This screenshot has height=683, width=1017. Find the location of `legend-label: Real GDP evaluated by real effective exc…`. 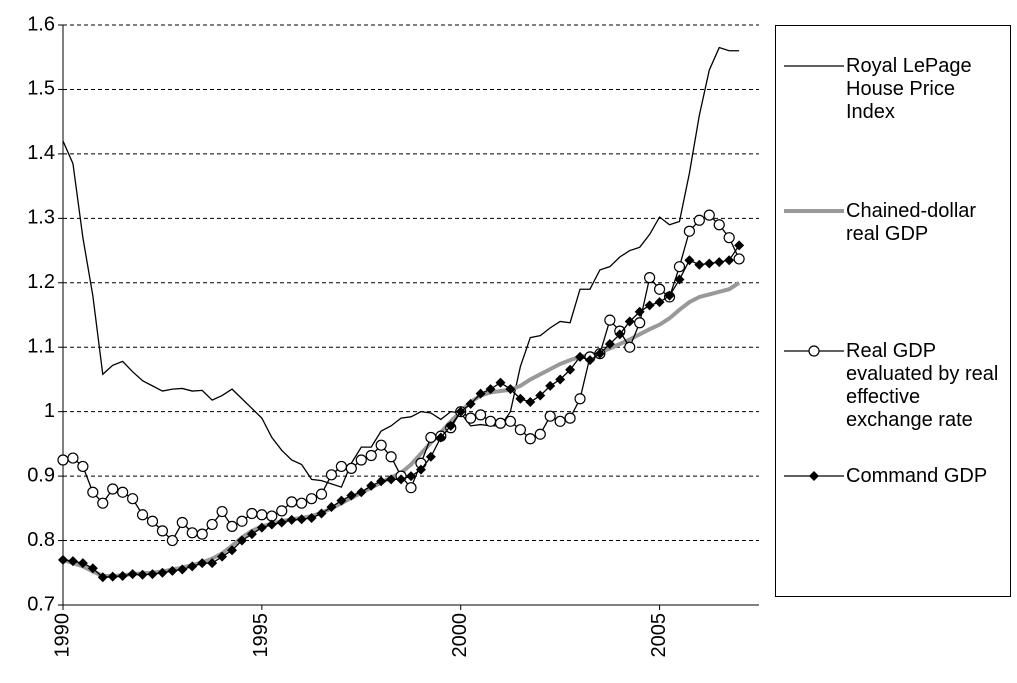

legend-label: Real GDP evaluated by real effective exc… is located at coordinates (922, 385).